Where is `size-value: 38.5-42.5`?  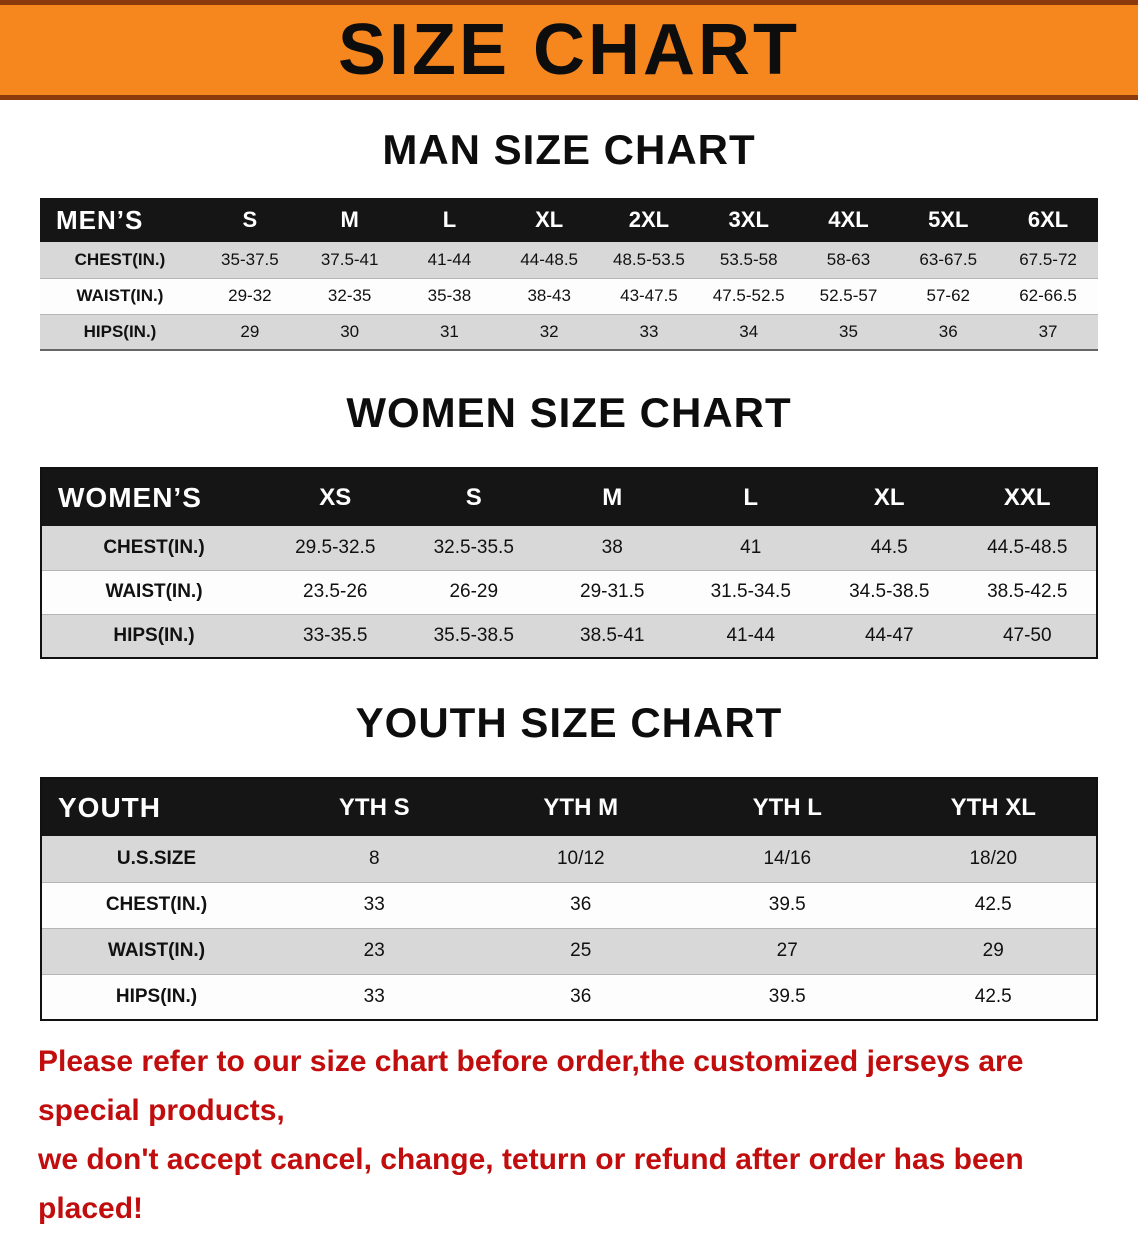 size-value: 38.5-42.5 is located at coordinates (1027, 591).